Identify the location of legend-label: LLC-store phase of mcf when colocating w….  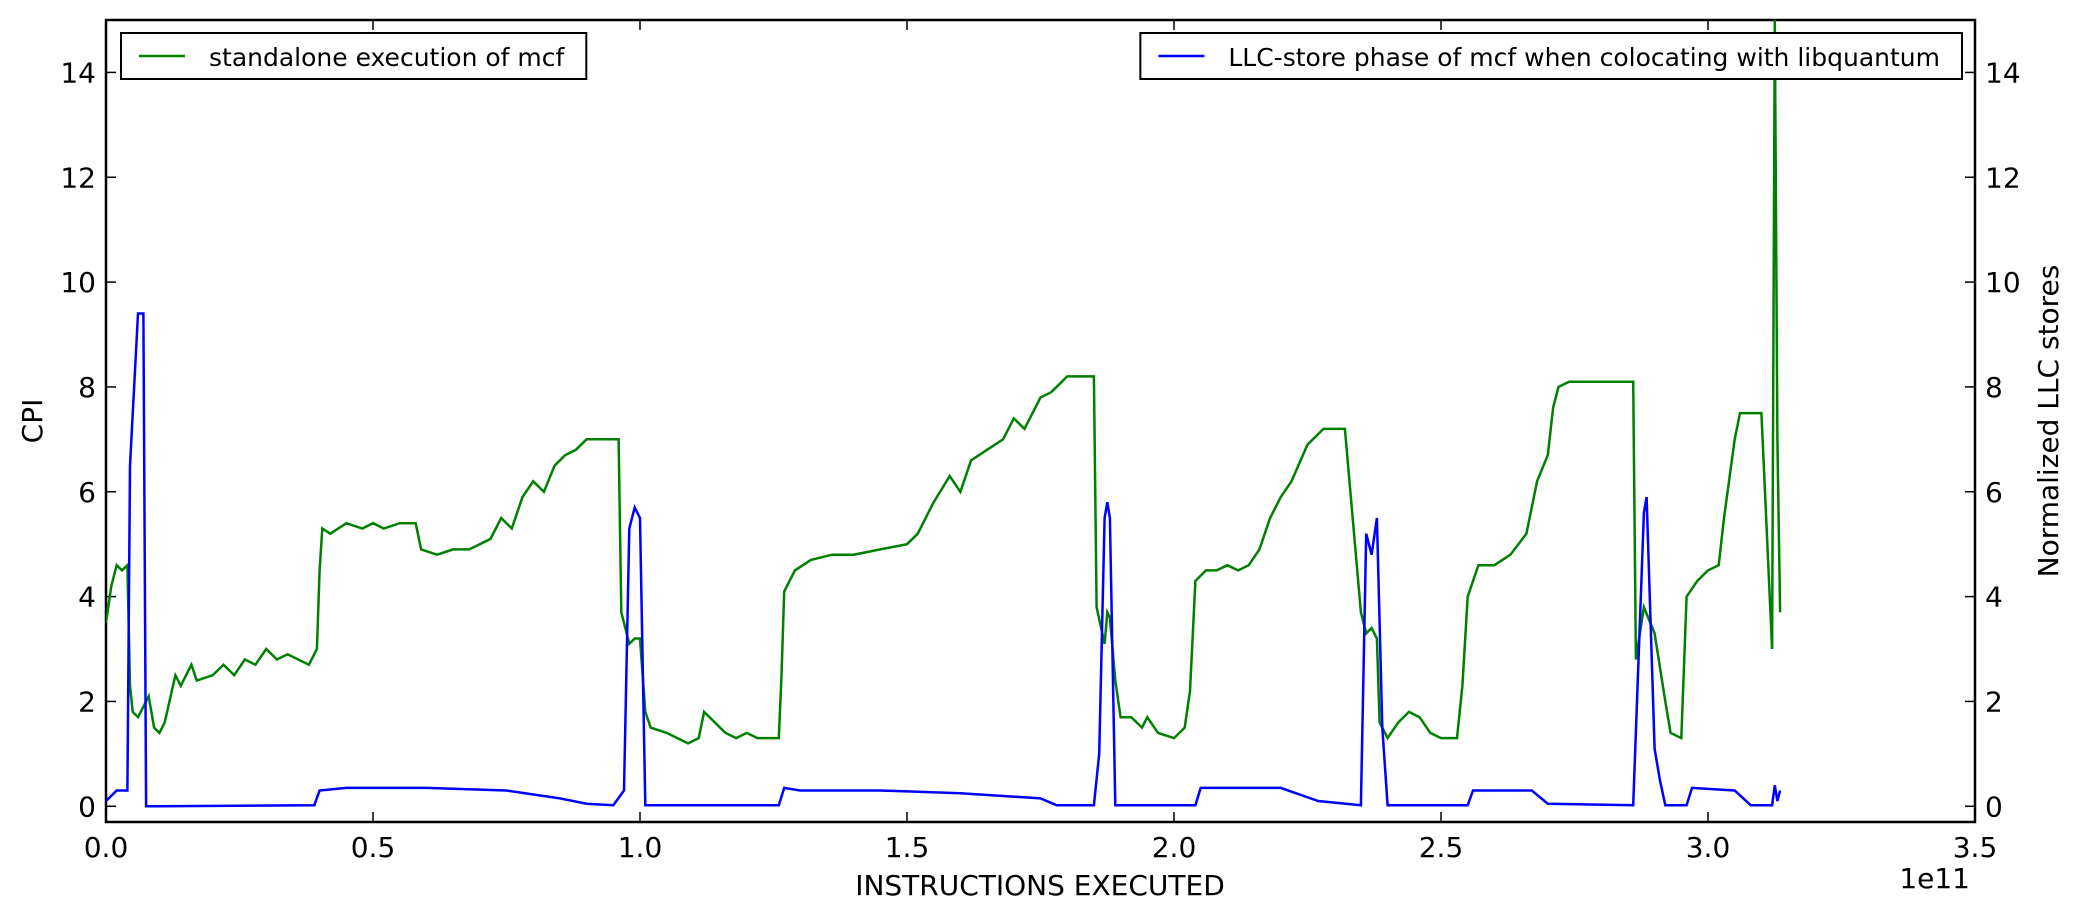
(1584, 57).